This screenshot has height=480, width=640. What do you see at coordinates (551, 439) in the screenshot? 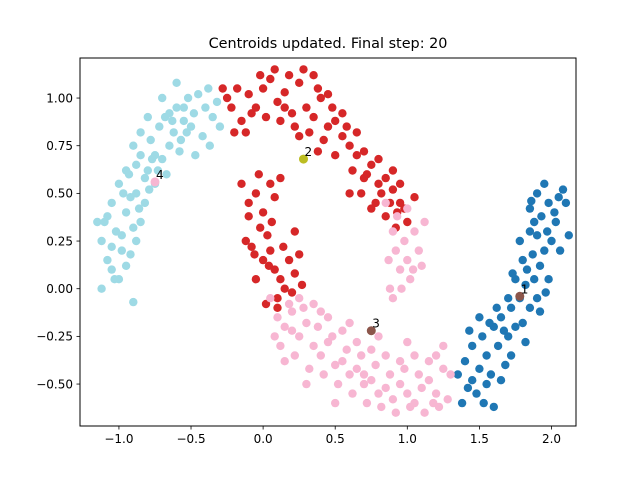
I see `x-tick-label: 2.0` at bounding box center [551, 439].